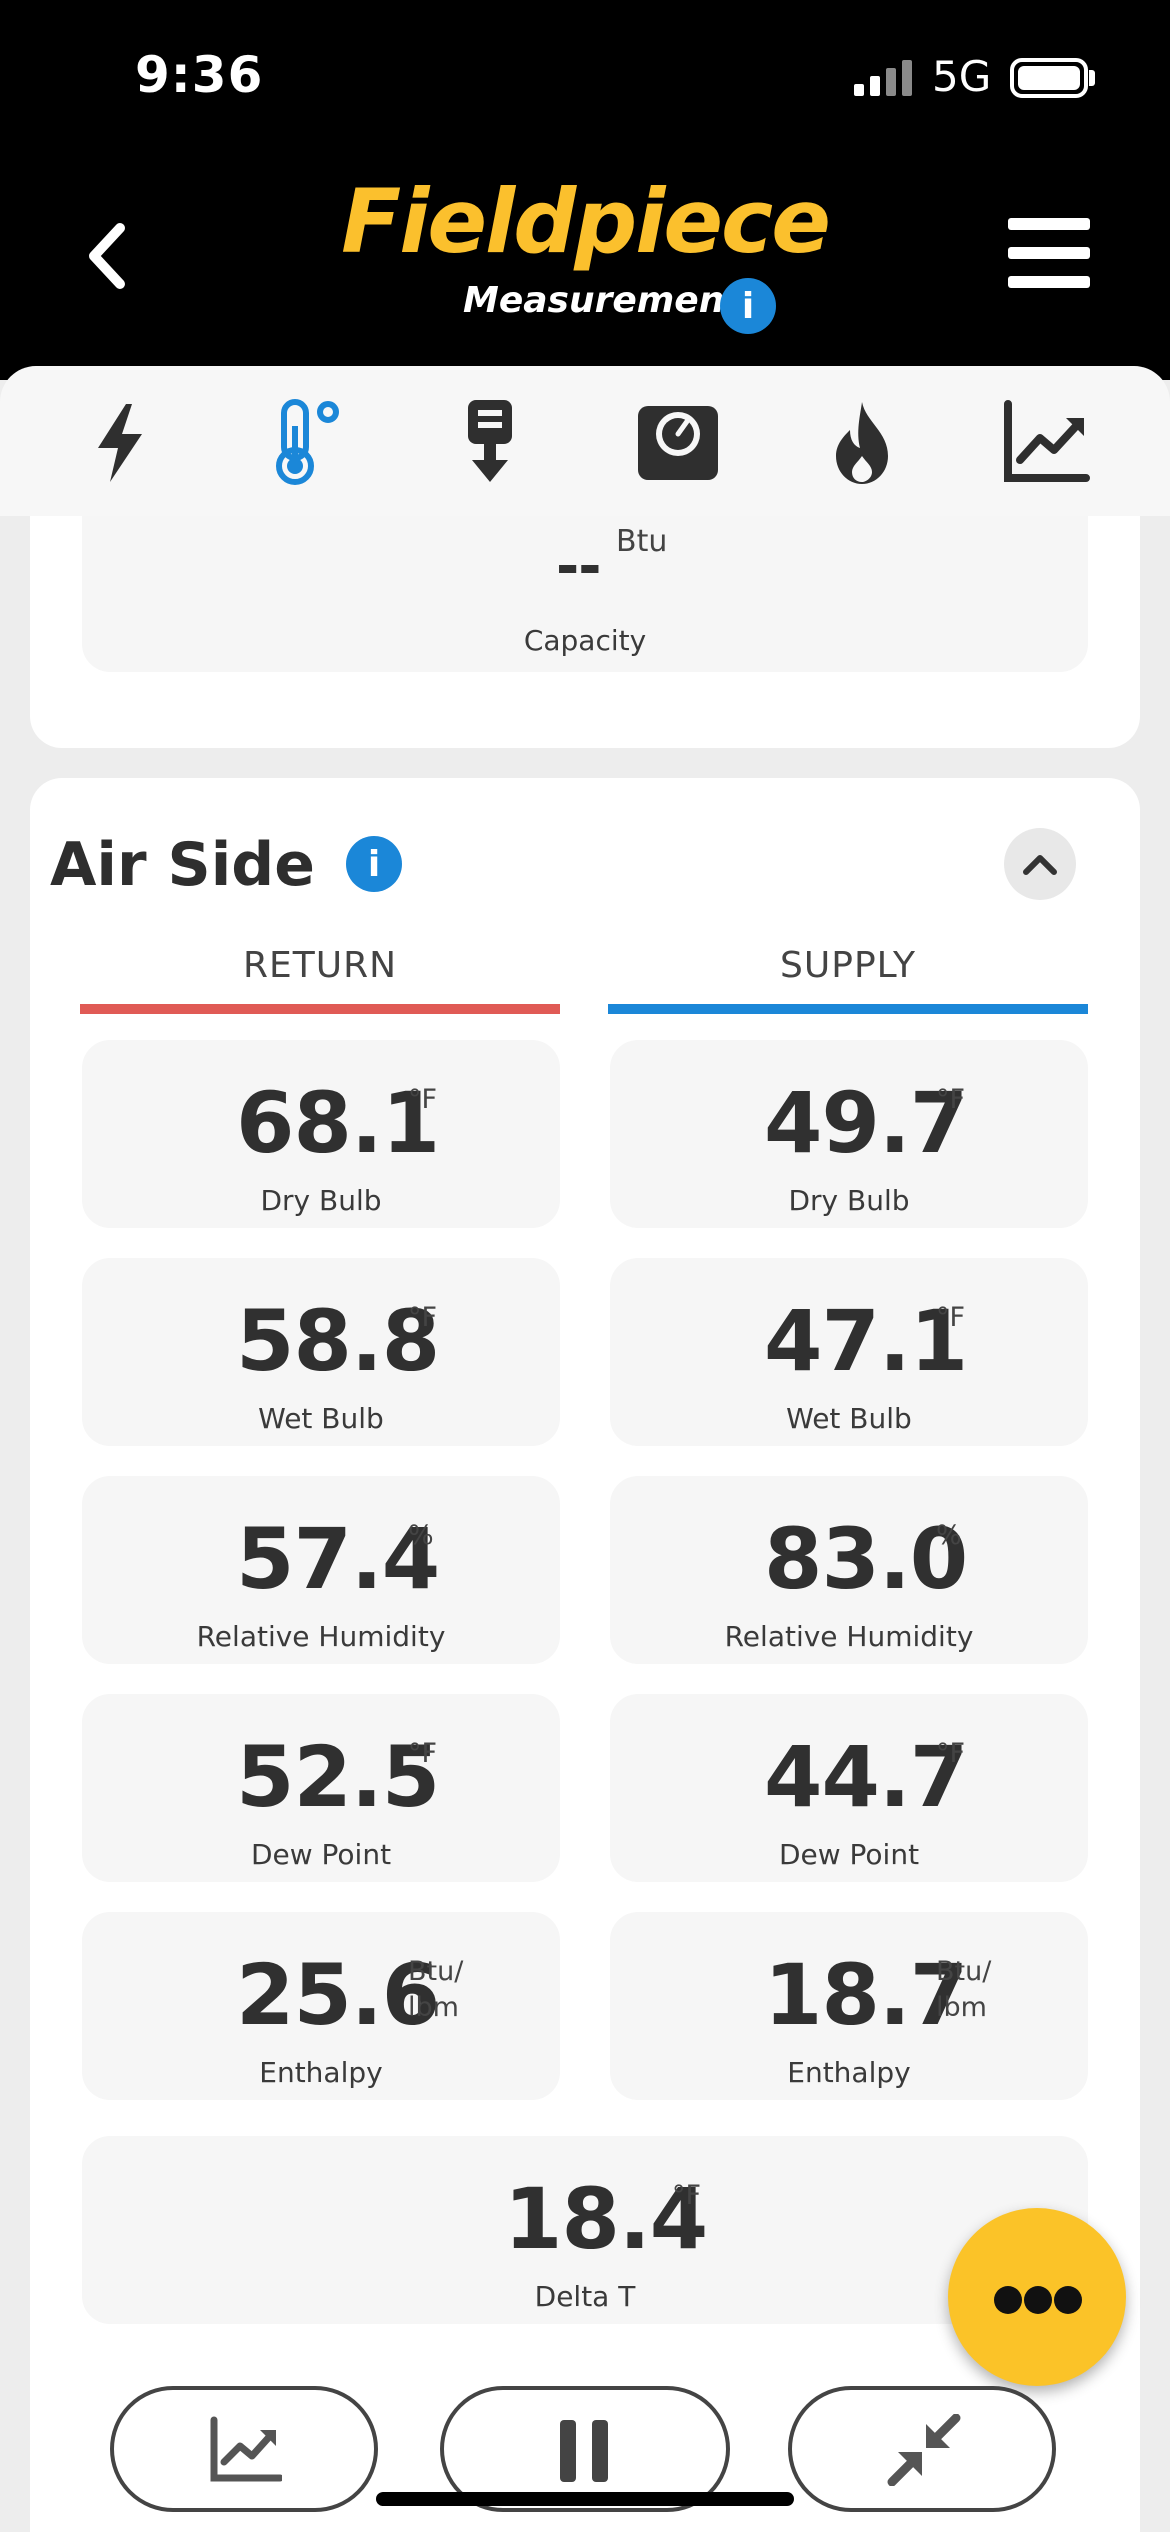  I want to click on return-relative-humidity-tile: 57.4 % Relative Humidity, so click(321, 1570).